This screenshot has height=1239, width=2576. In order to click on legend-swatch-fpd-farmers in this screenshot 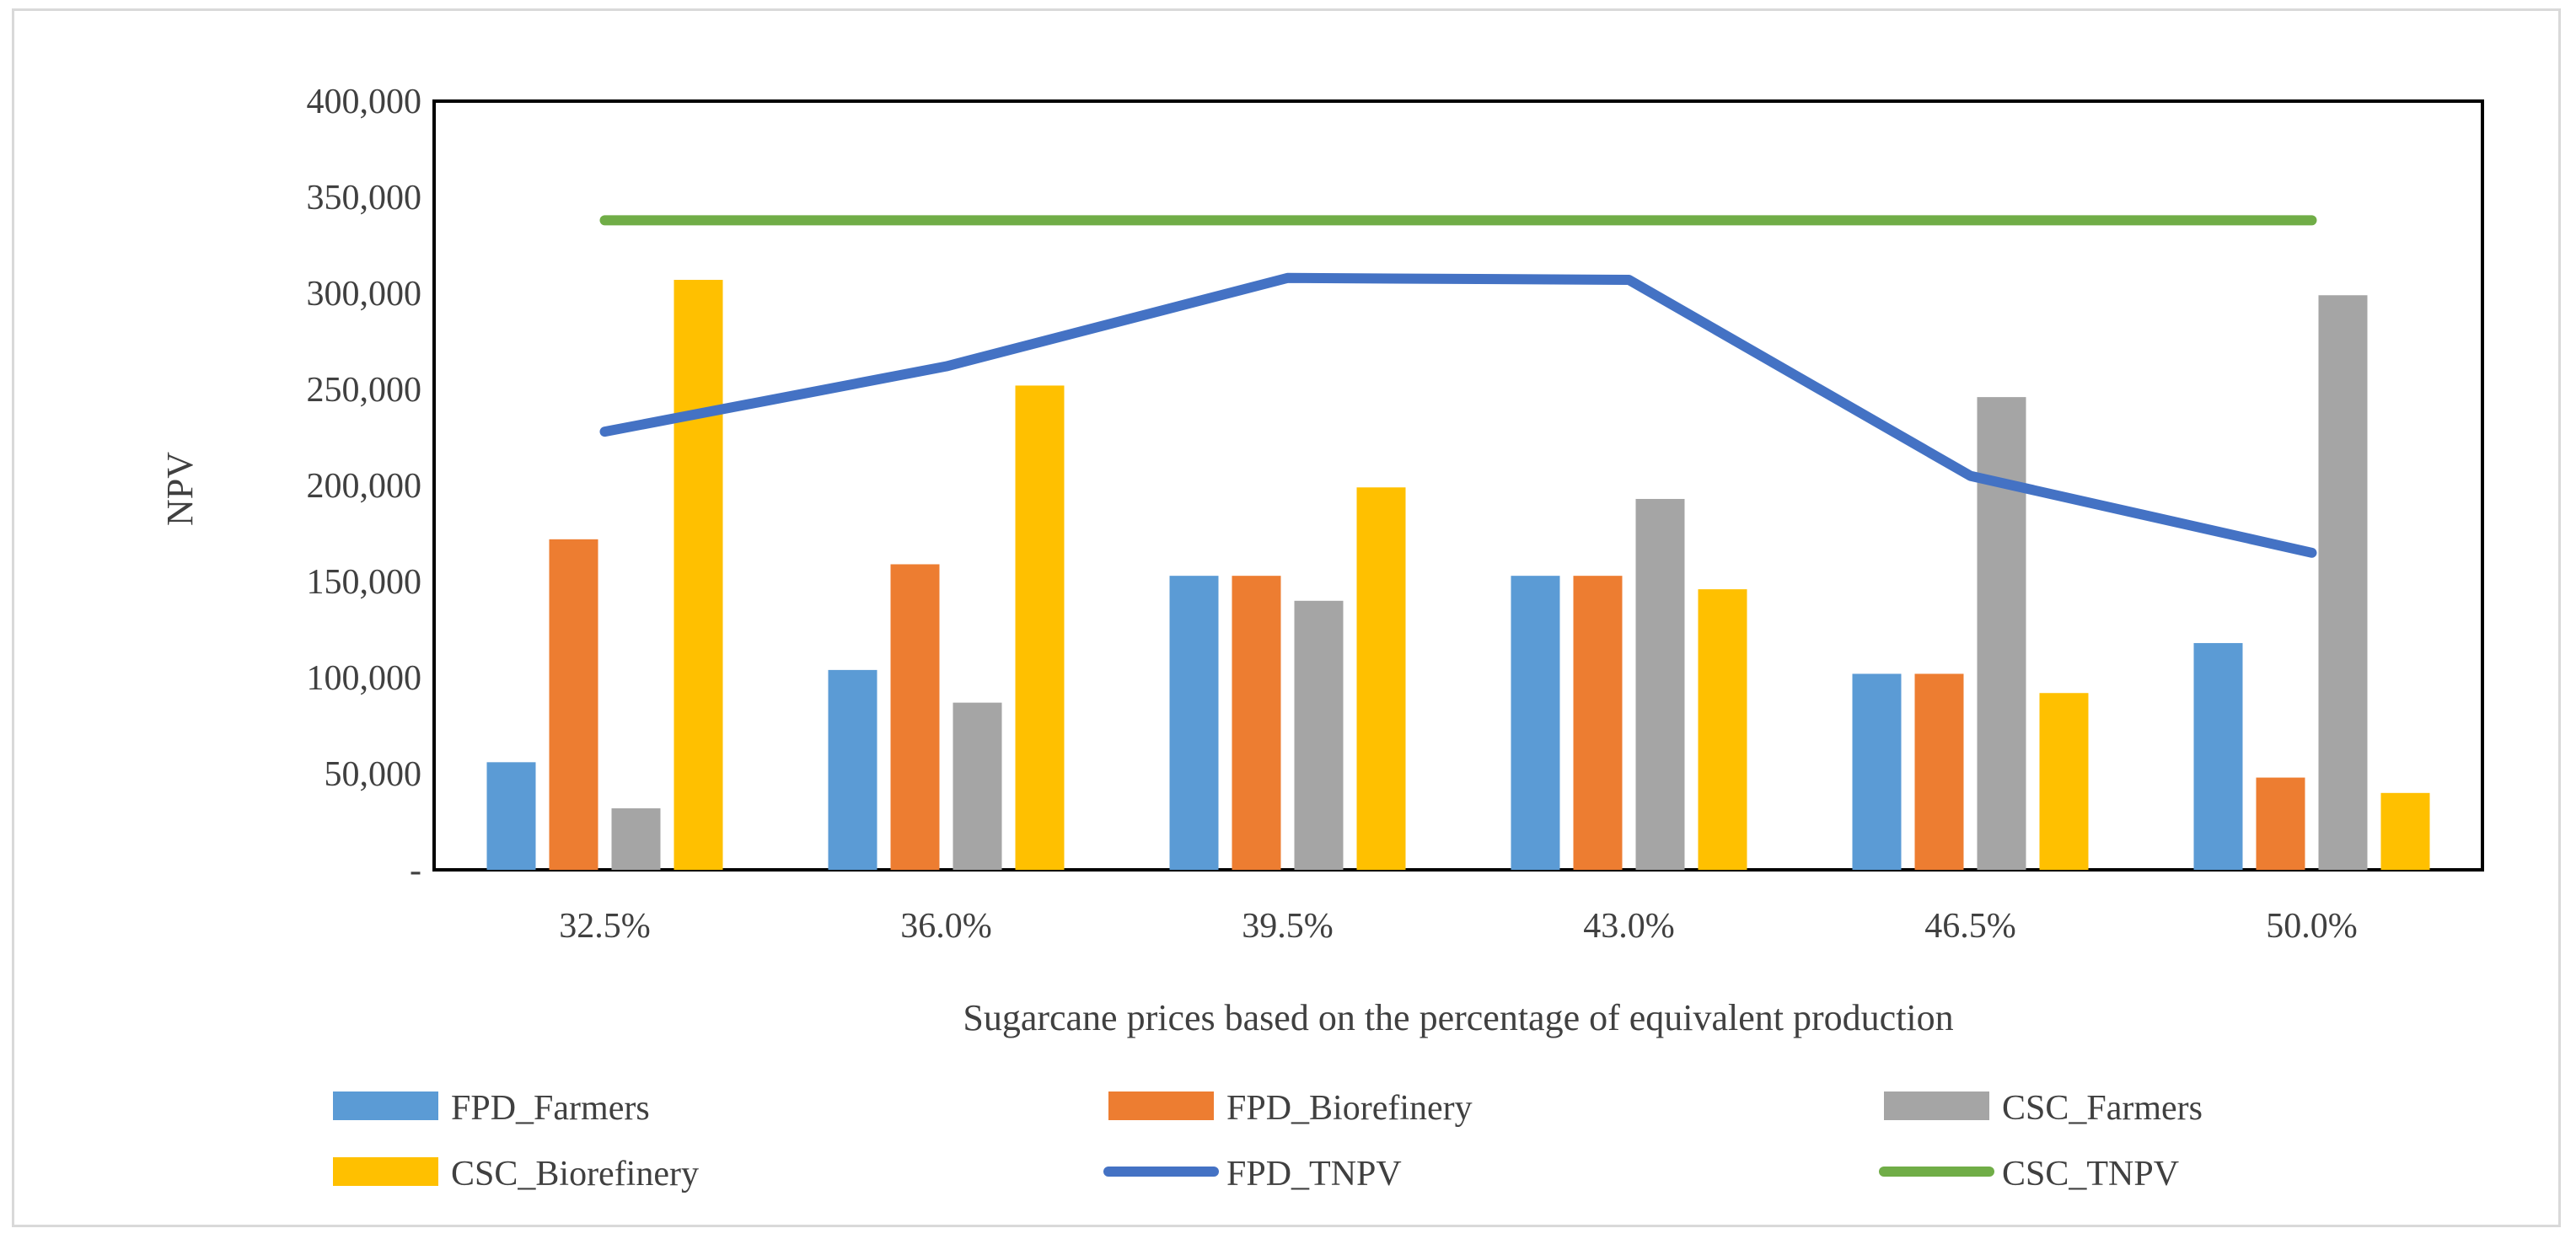, I will do `click(385, 1106)`.